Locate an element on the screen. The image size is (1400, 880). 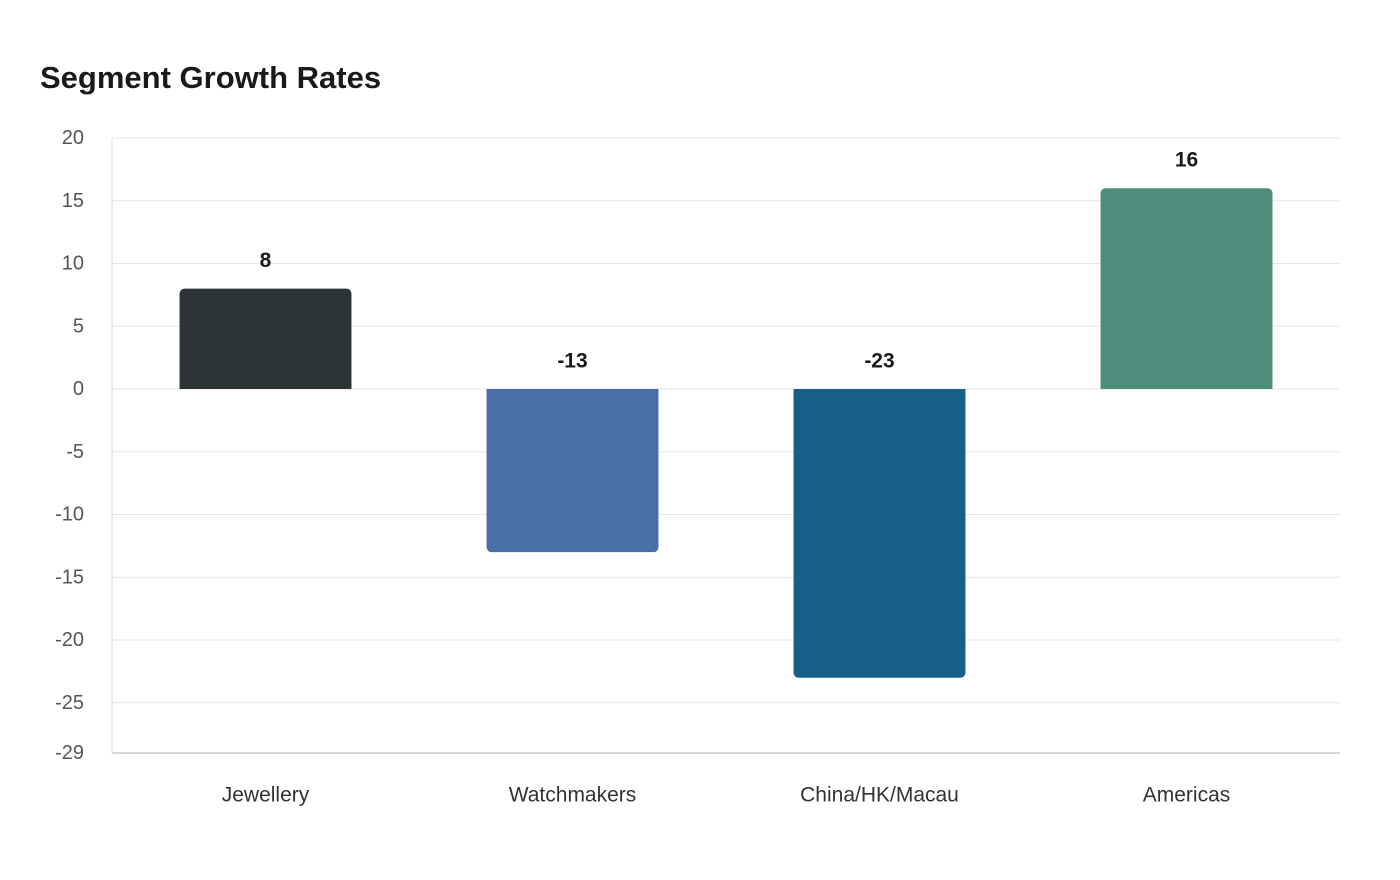
y-tick-label: -29 is located at coordinates (69, 753).